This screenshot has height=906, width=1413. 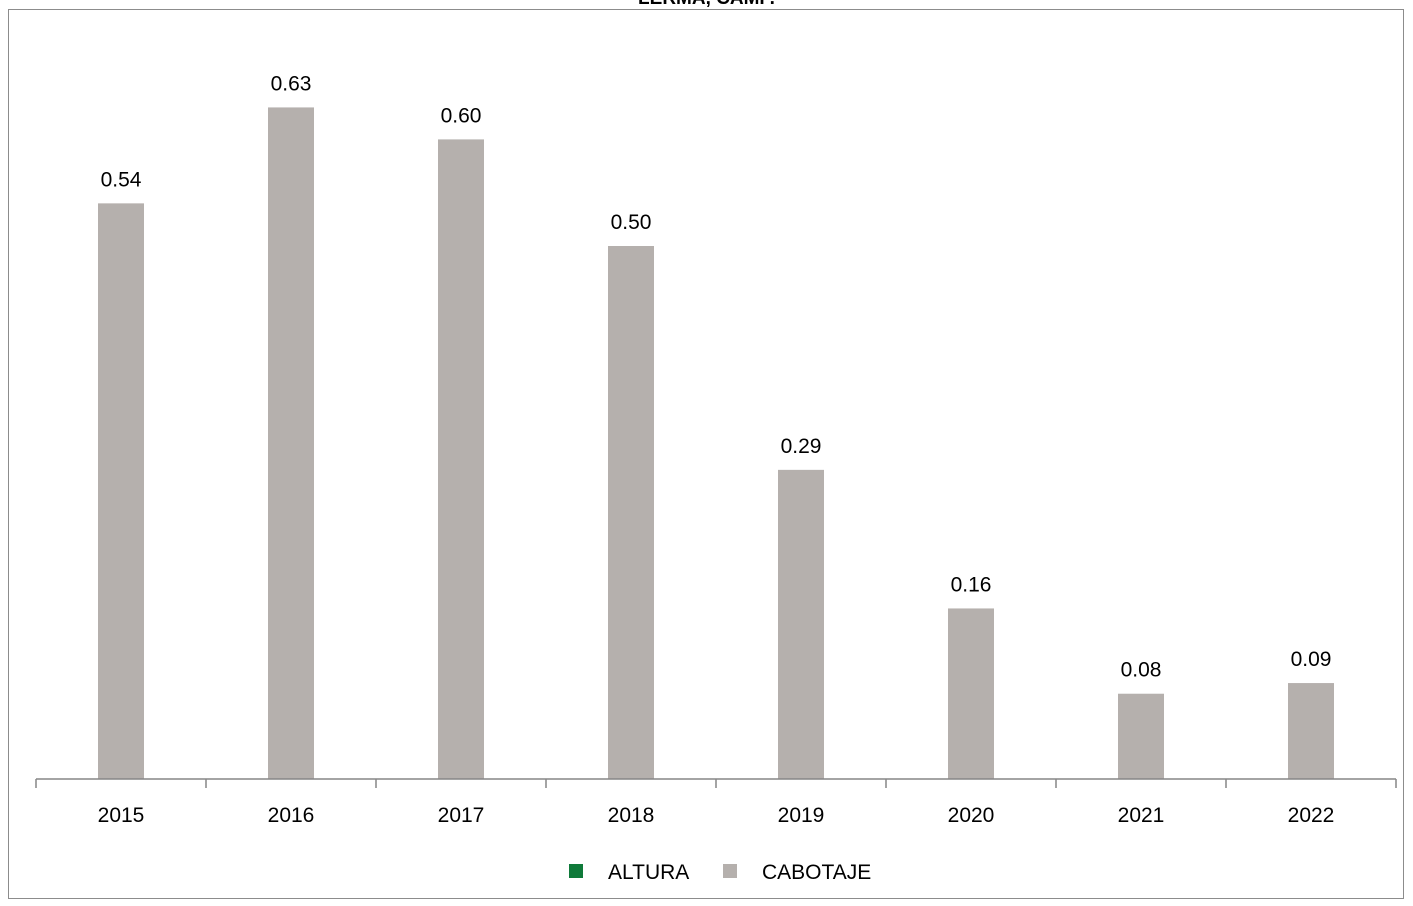 I want to click on data-label-2018: 0.50, so click(x=631, y=222).